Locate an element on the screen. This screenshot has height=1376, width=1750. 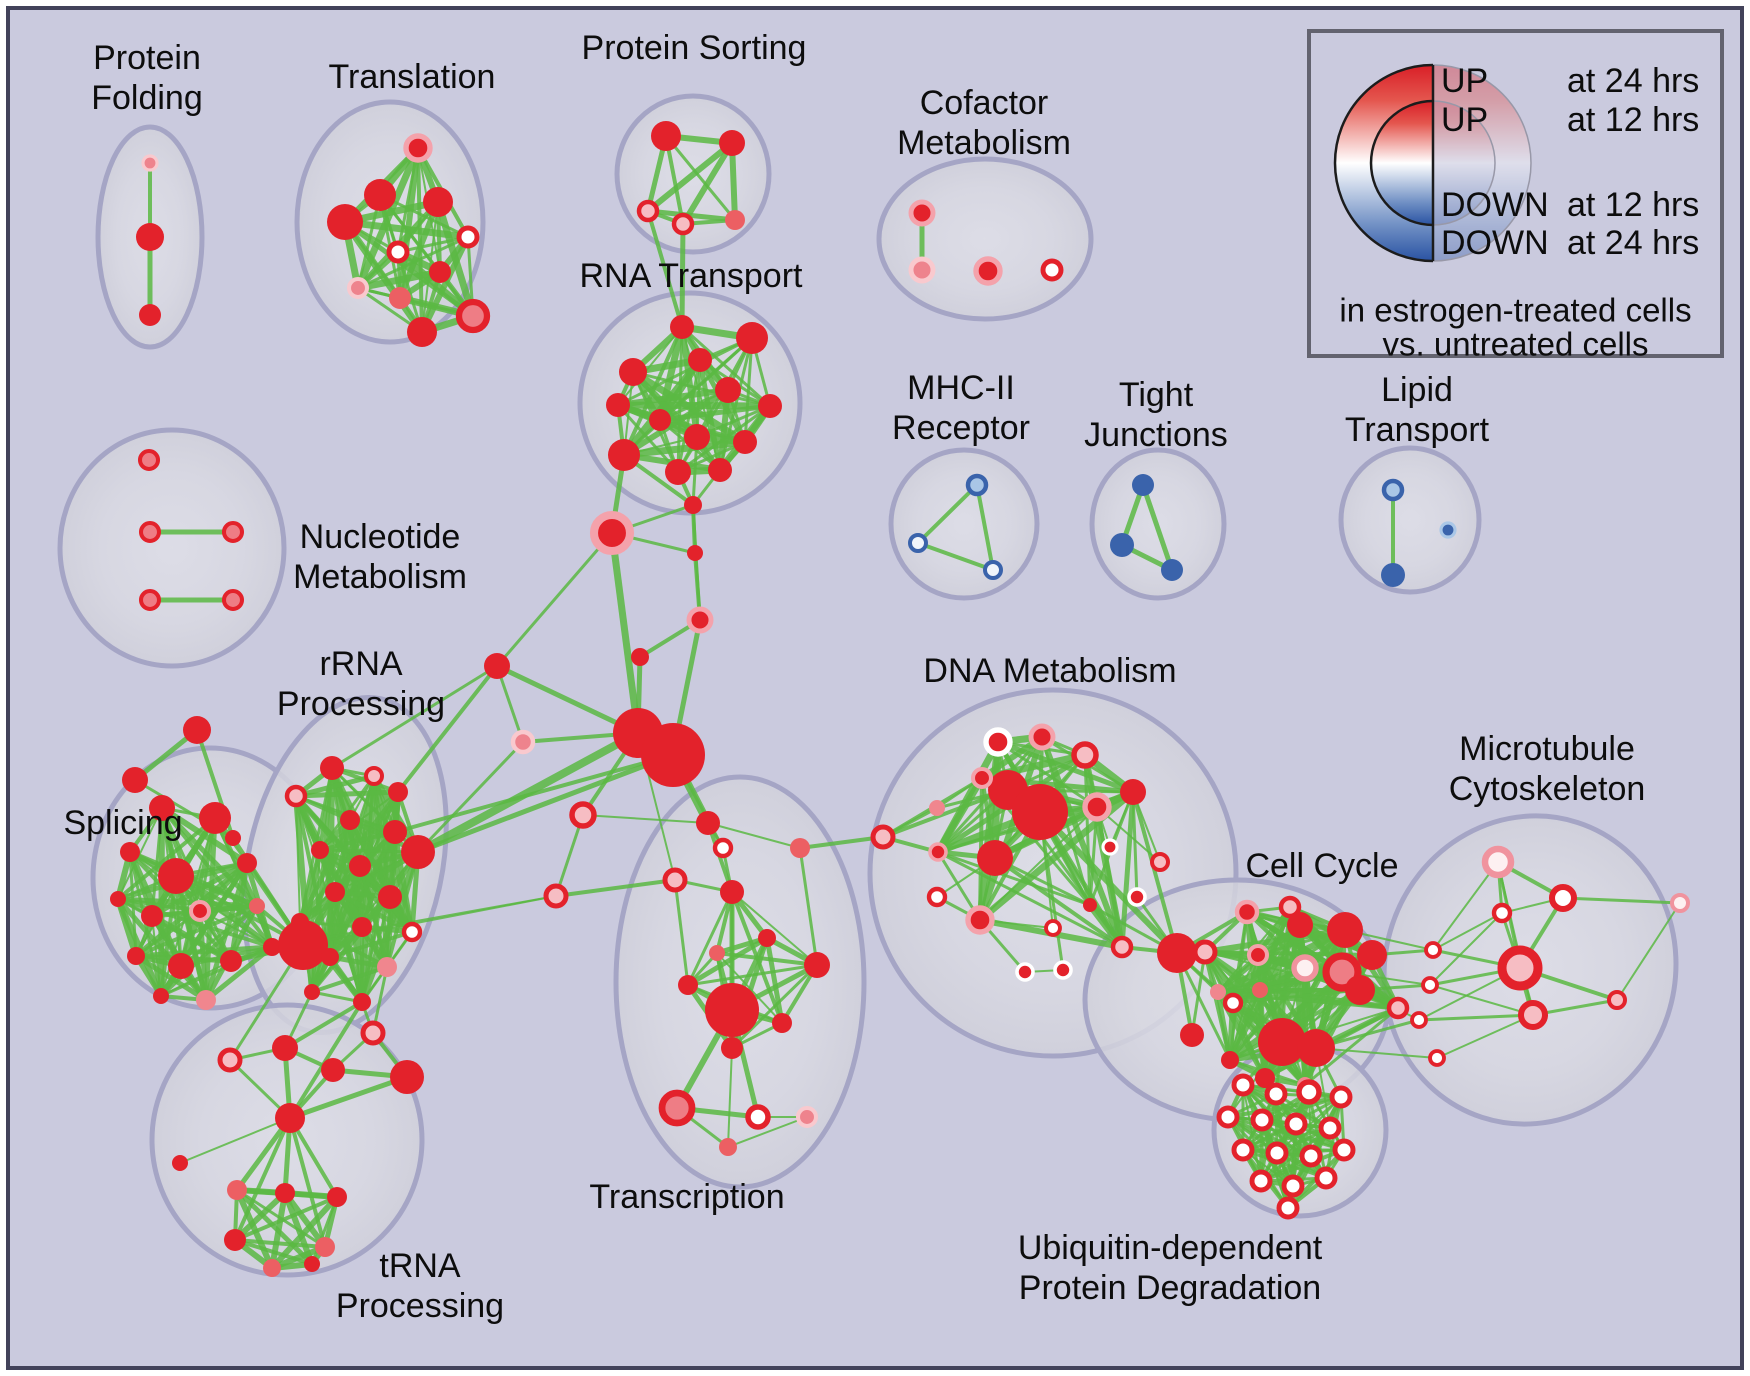
node-dnC is located at coordinates (995, 858).